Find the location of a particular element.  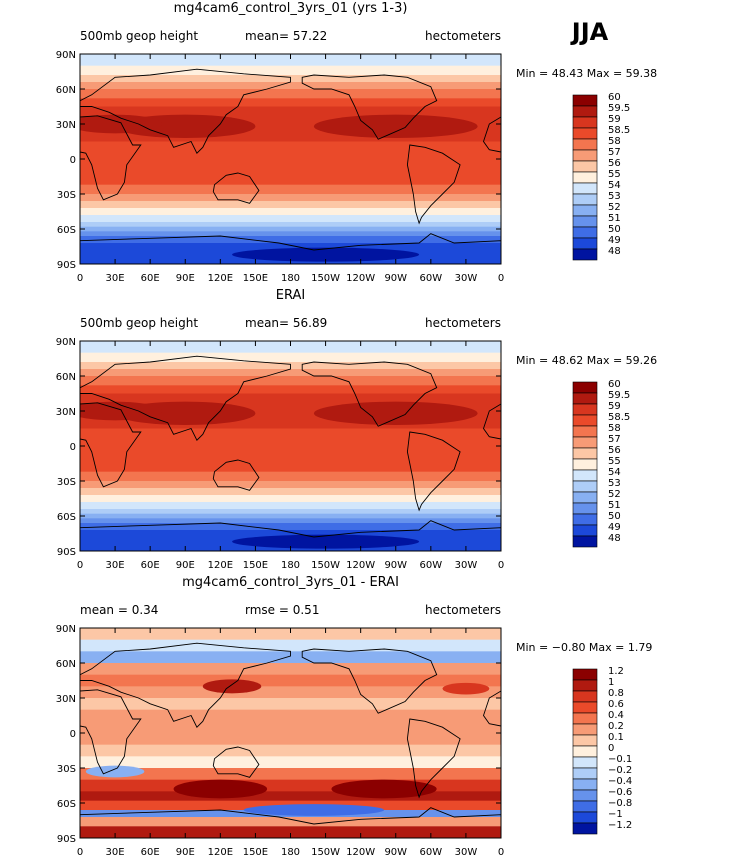

panel-left-label: 500mb geop height is located at coordinates (139, 323).